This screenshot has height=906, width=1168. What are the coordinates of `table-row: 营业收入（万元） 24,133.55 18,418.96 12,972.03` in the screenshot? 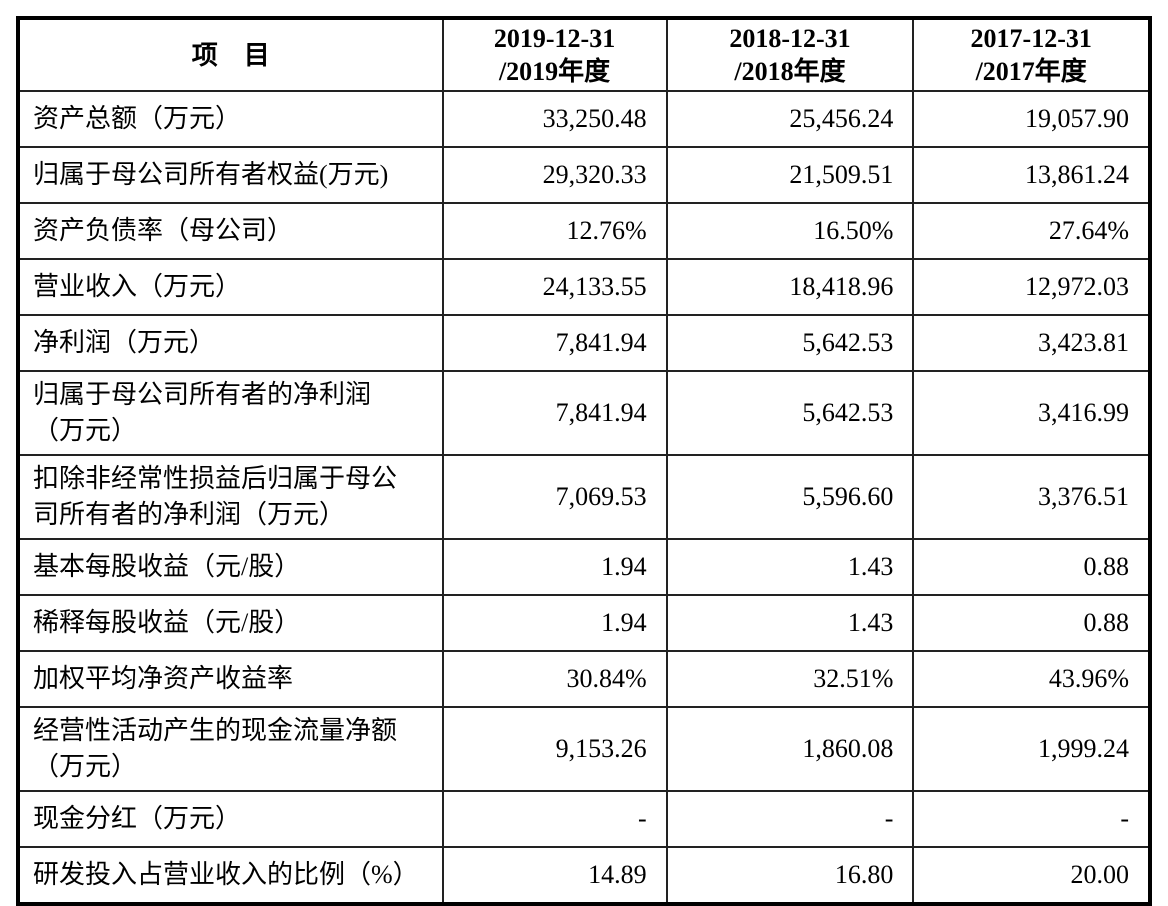 It's located at (584, 287).